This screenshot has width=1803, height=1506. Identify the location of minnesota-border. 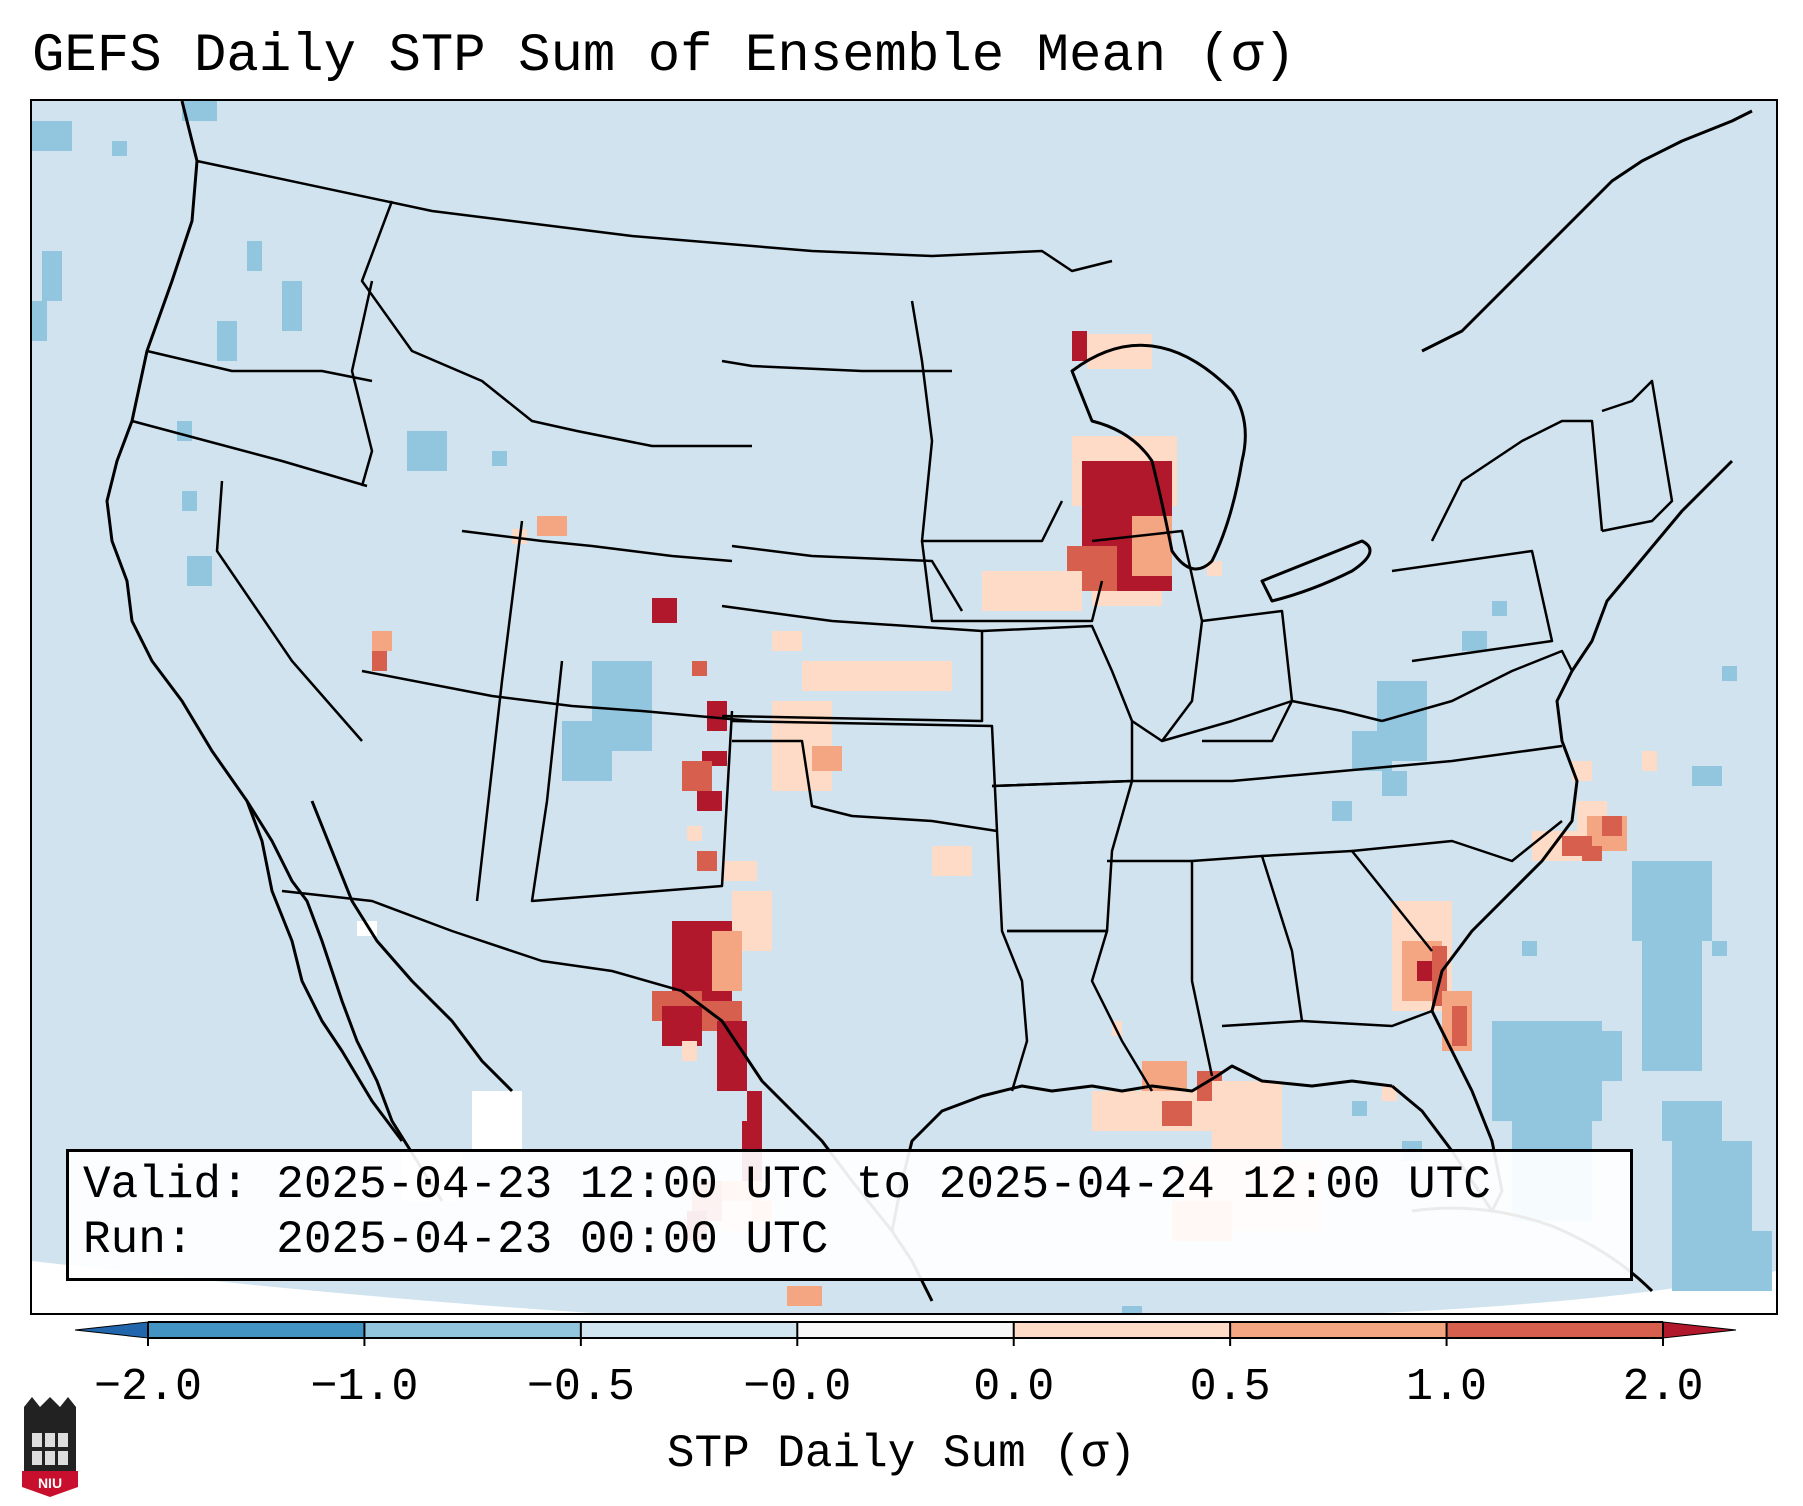
(987, 421).